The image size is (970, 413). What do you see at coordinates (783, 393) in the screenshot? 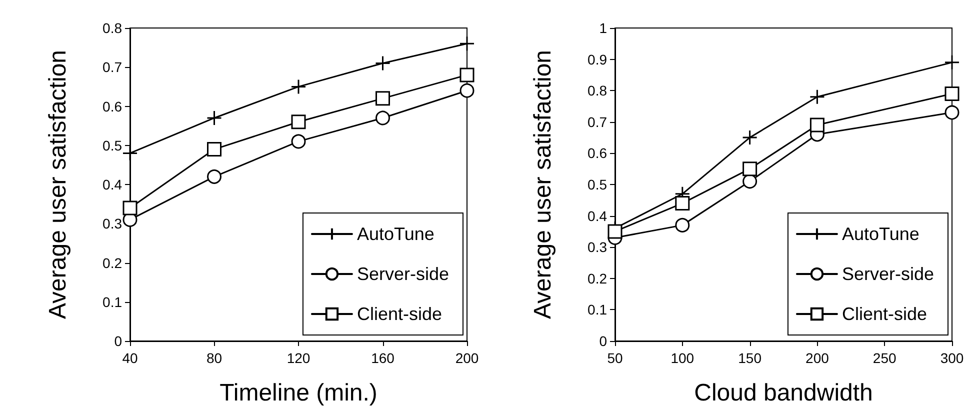
I see `x-axis-title: Cloud bandwidth` at bounding box center [783, 393].